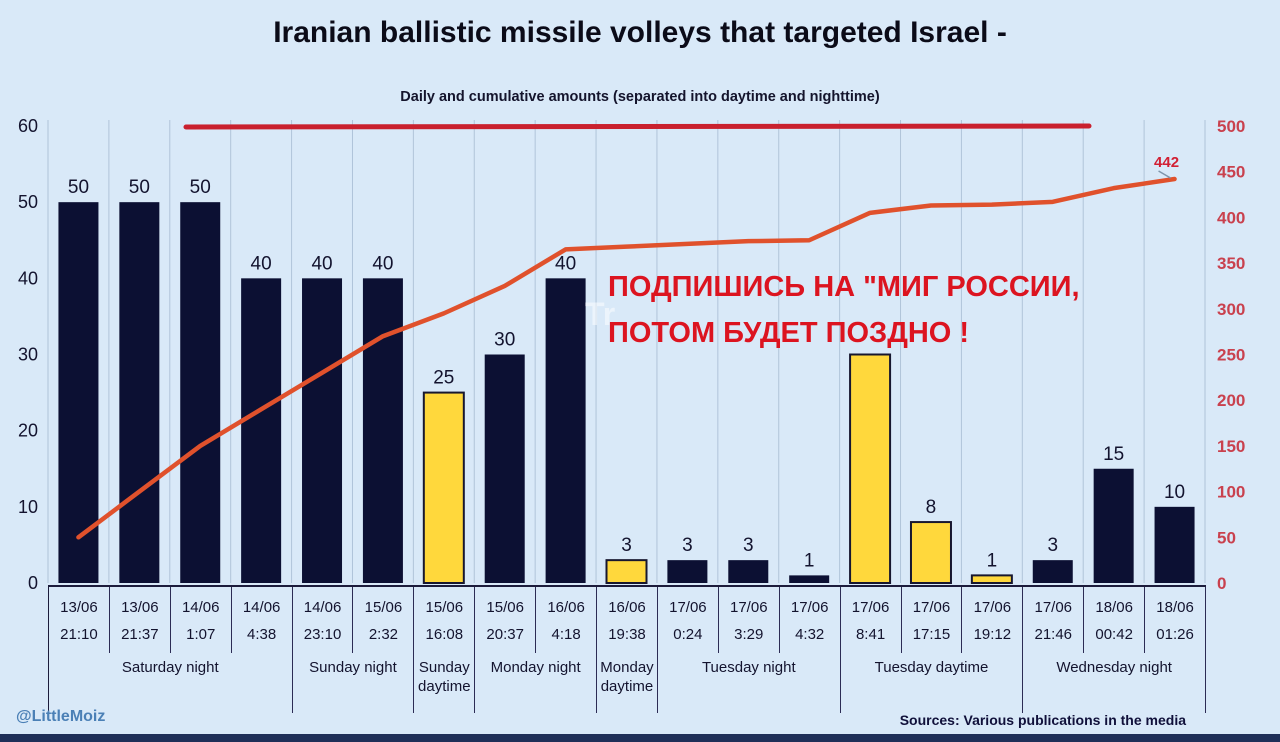 This screenshot has height=742, width=1280. I want to click on bar-value-label: 15, so click(1113, 454).